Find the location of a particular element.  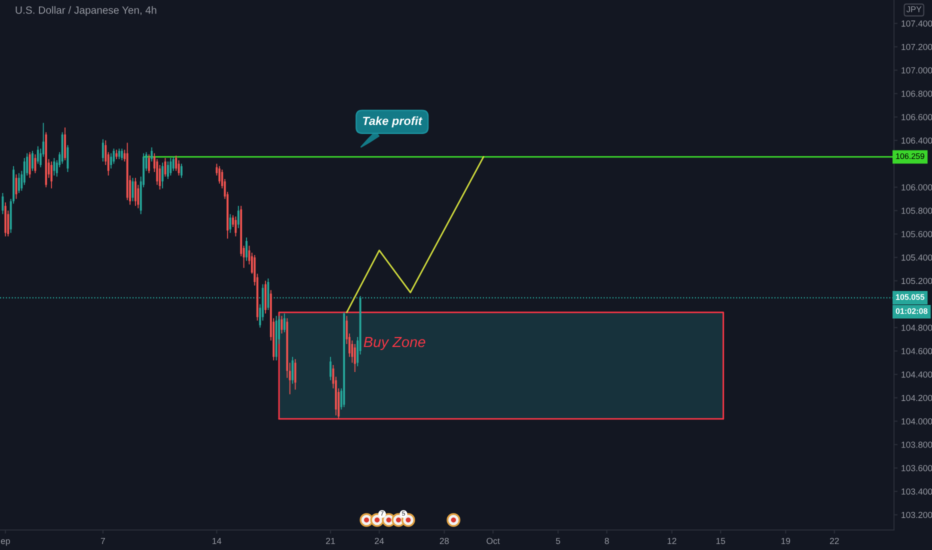

y-tick-label: 104.400 is located at coordinates (917, 374).